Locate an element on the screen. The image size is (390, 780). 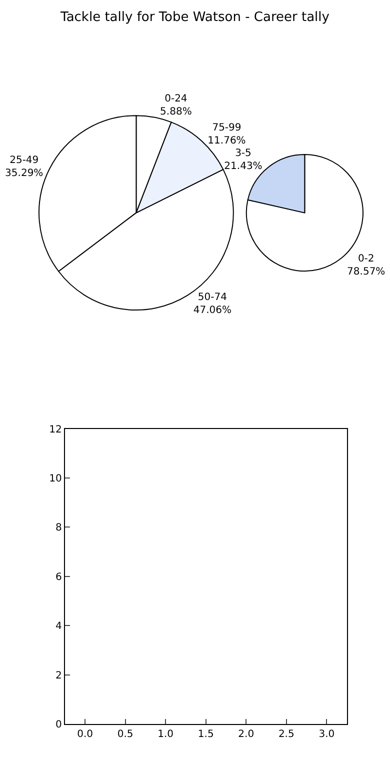
data-label: 21.43% is located at coordinates (243, 166).